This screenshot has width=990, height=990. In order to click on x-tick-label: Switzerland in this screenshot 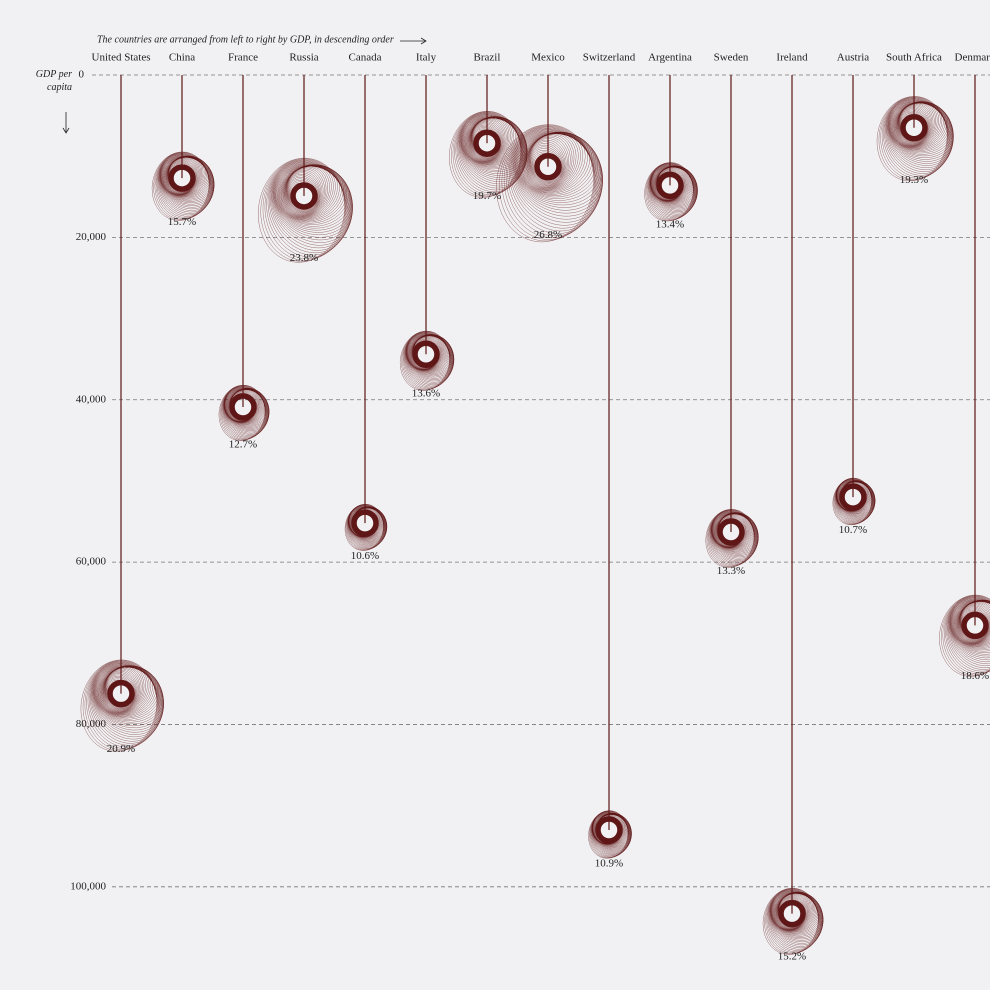, I will do `click(609, 58)`.